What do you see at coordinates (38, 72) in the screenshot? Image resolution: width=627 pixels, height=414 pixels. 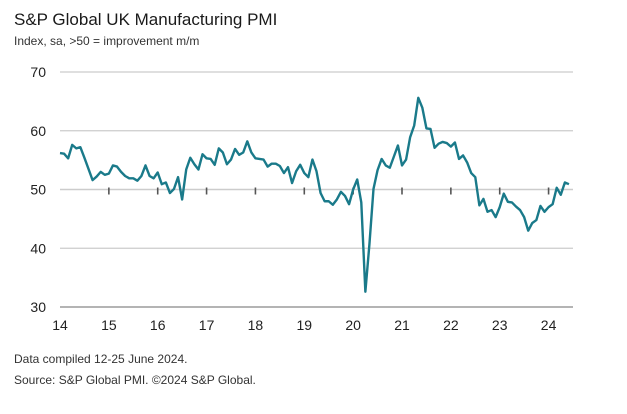 I see `y-tick-label: 70` at bounding box center [38, 72].